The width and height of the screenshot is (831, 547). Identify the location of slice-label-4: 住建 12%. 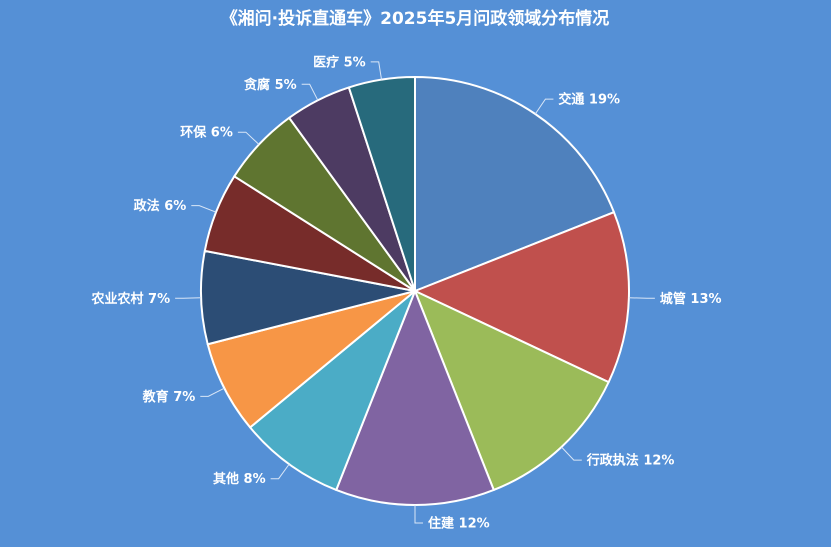
(459, 524).